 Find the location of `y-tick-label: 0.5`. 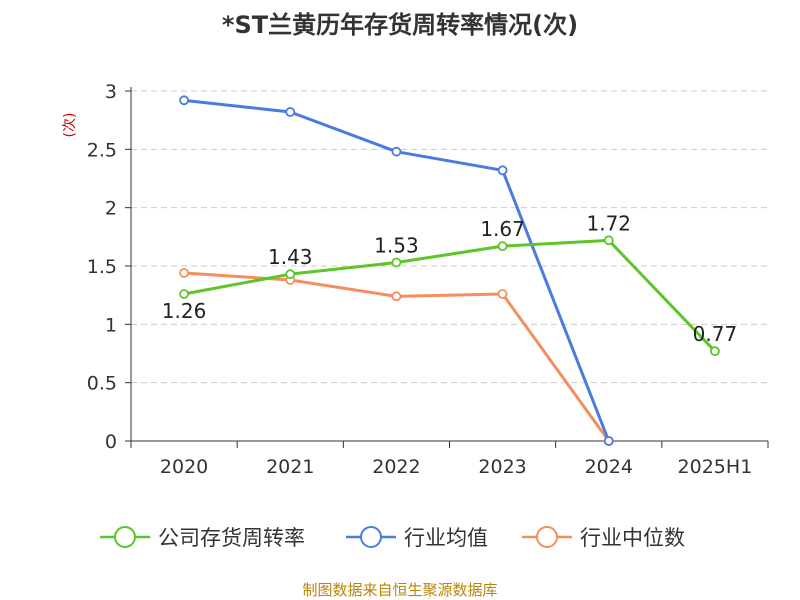

y-tick-label: 0.5 is located at coordinates (102, 384).